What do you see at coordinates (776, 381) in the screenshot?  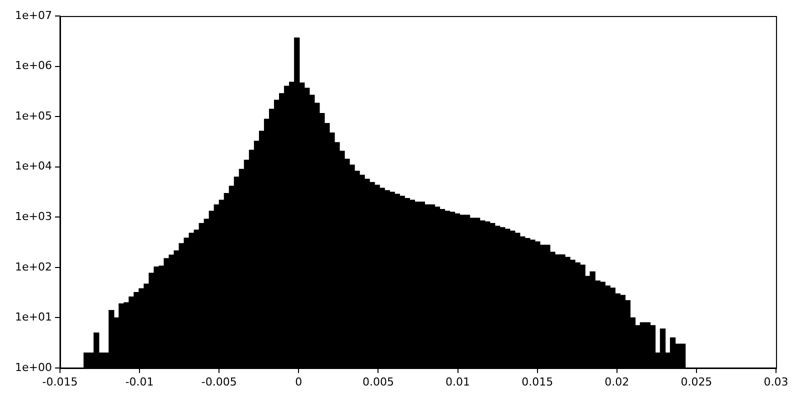 I see `x-tick-label: 0.03` at bounding box center [776, 381].